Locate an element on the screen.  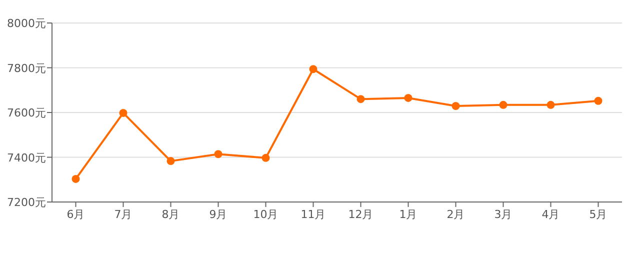
x-tick-label: 4月 is located at coordinates (551, 214).